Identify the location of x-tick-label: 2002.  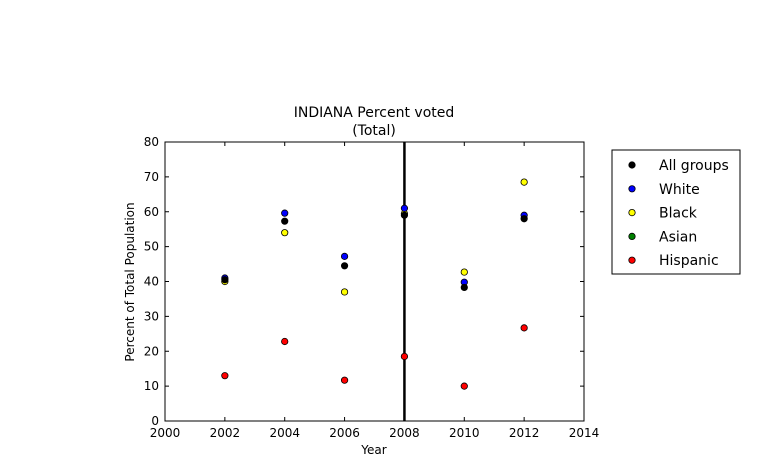
(225, 433).